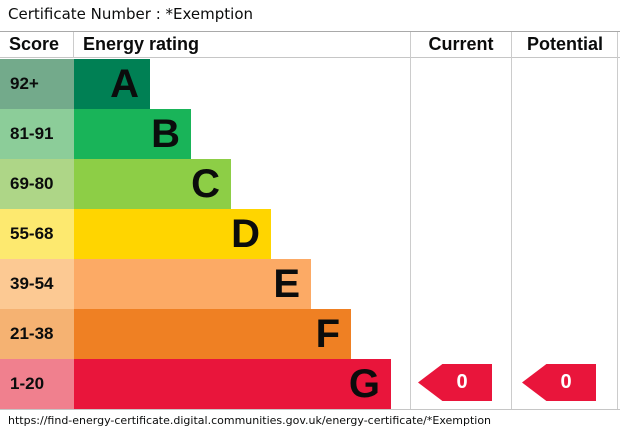 This screenshot has height=440, width=620. I want to click on rating-bar: A, so click(112, 84).